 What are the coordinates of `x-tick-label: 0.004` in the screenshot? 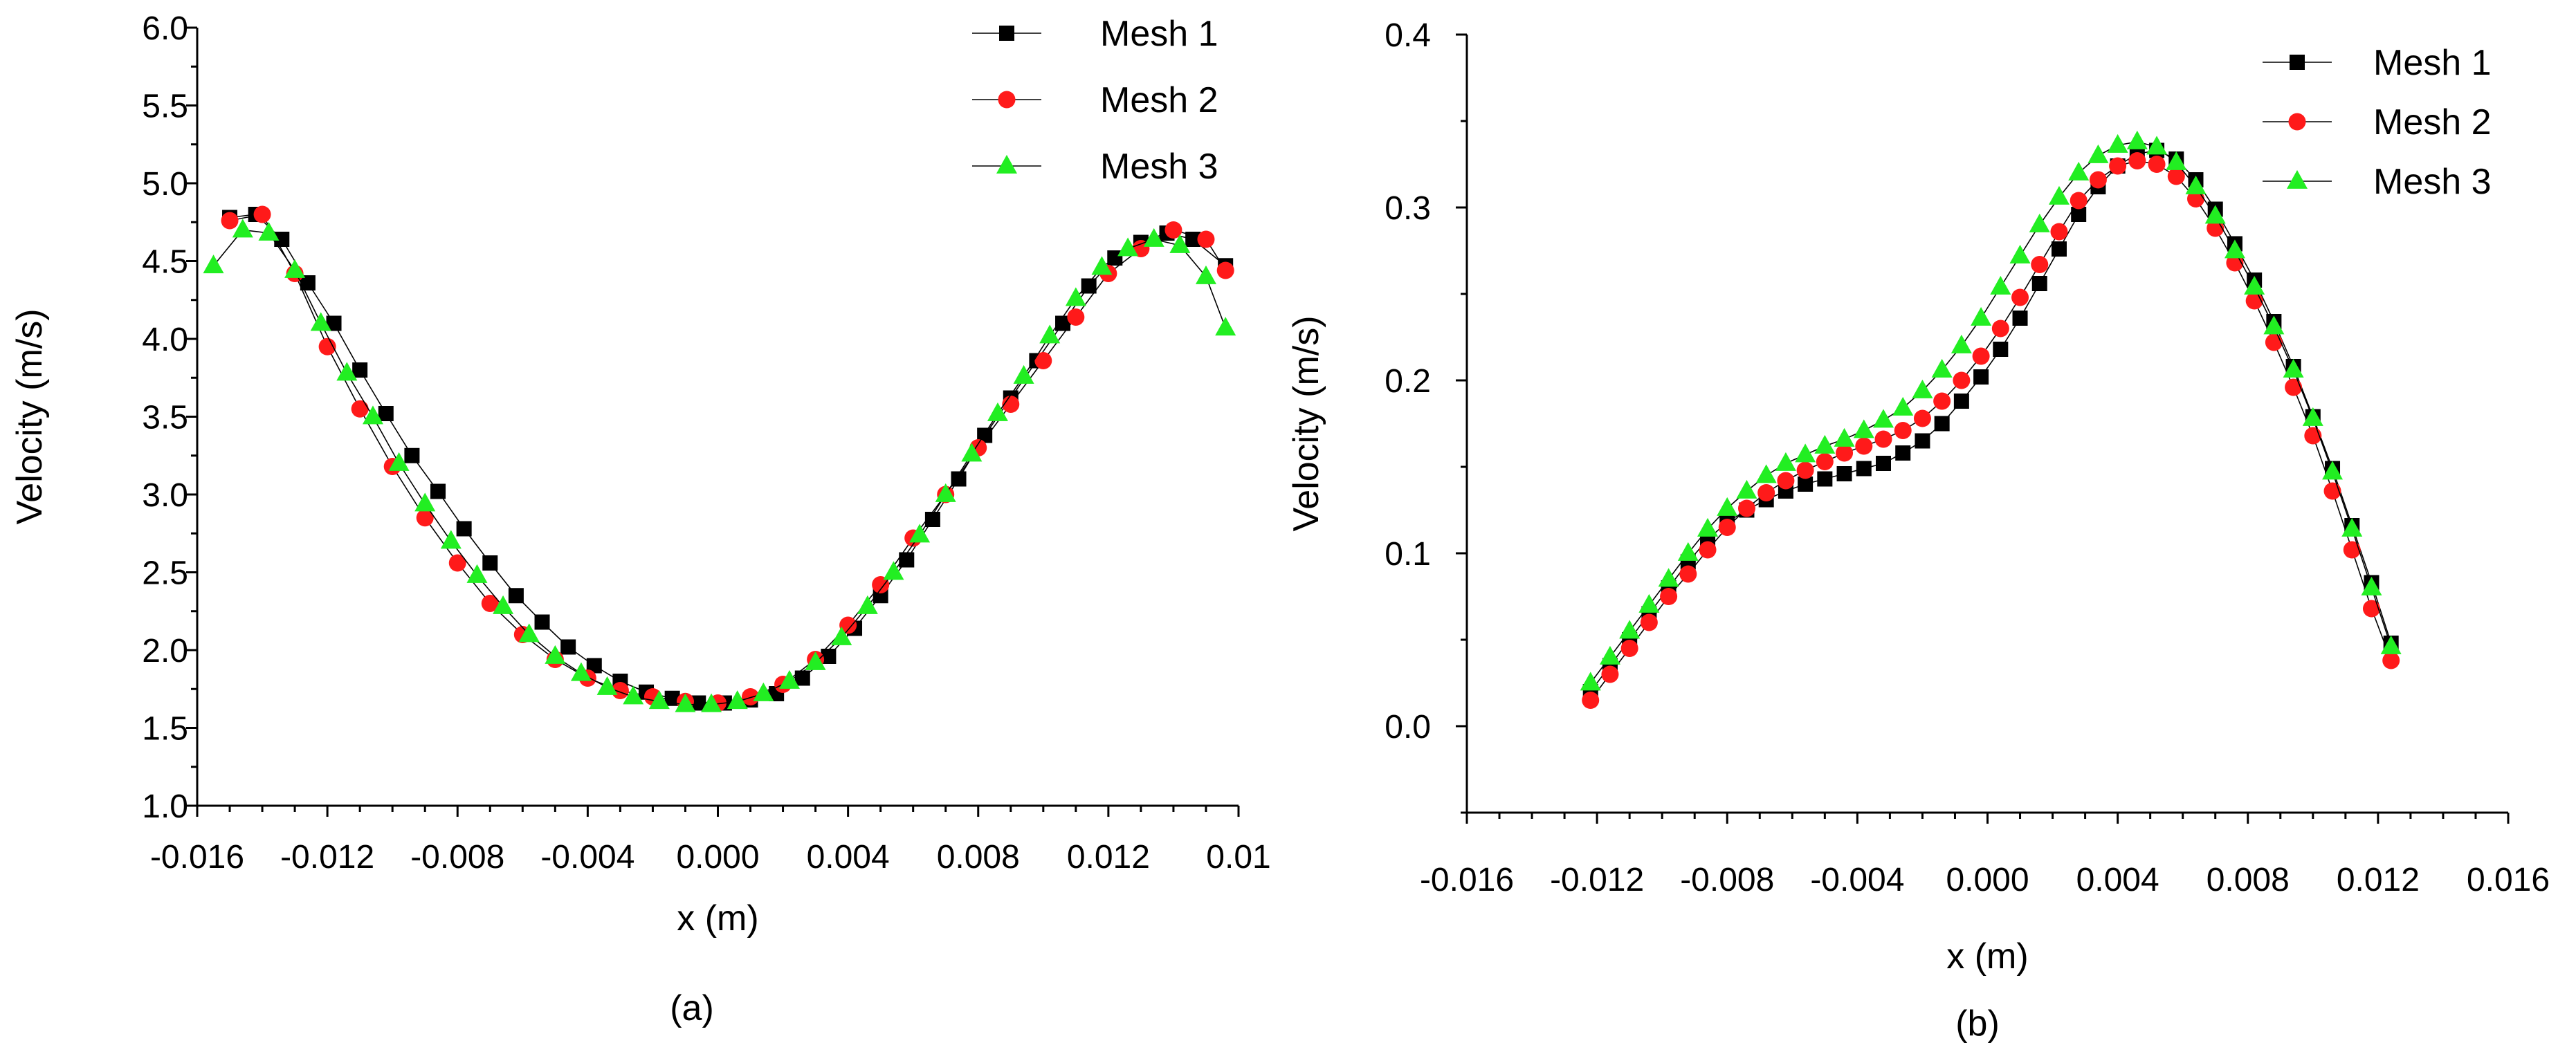 It's located at (848, 857).